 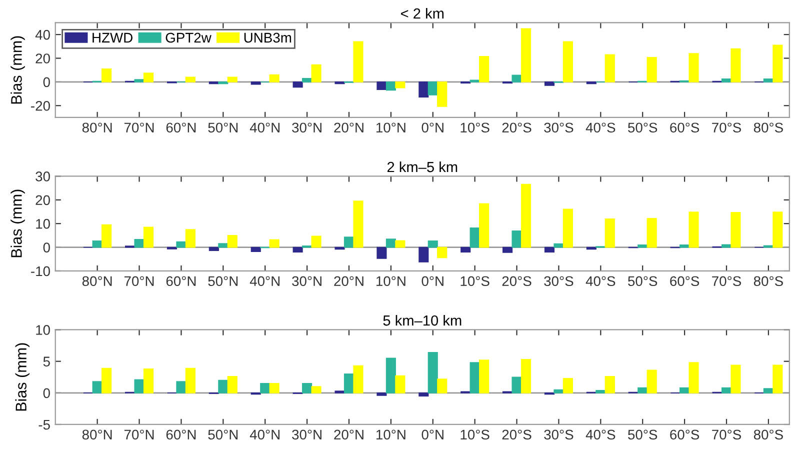 What do you see at coordinates (40, 105) in the screenshot?
I see `y-tick-label: -20` at bounding box center [40, 105].